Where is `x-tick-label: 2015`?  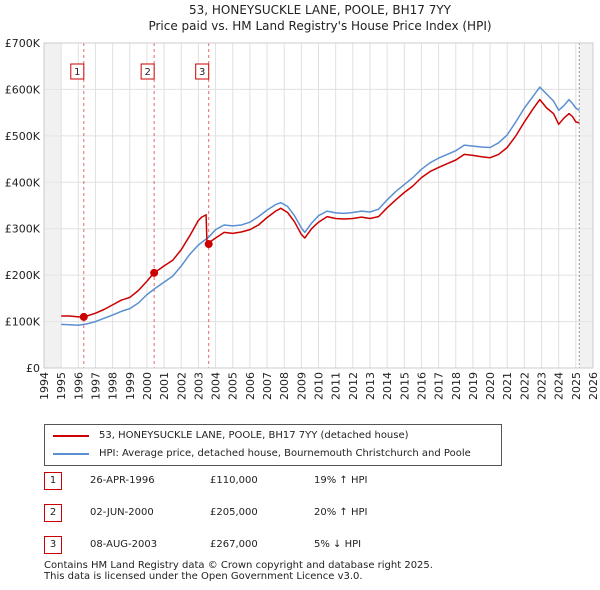
x-tick-label: 2015 is located at coordinates (404, 386).